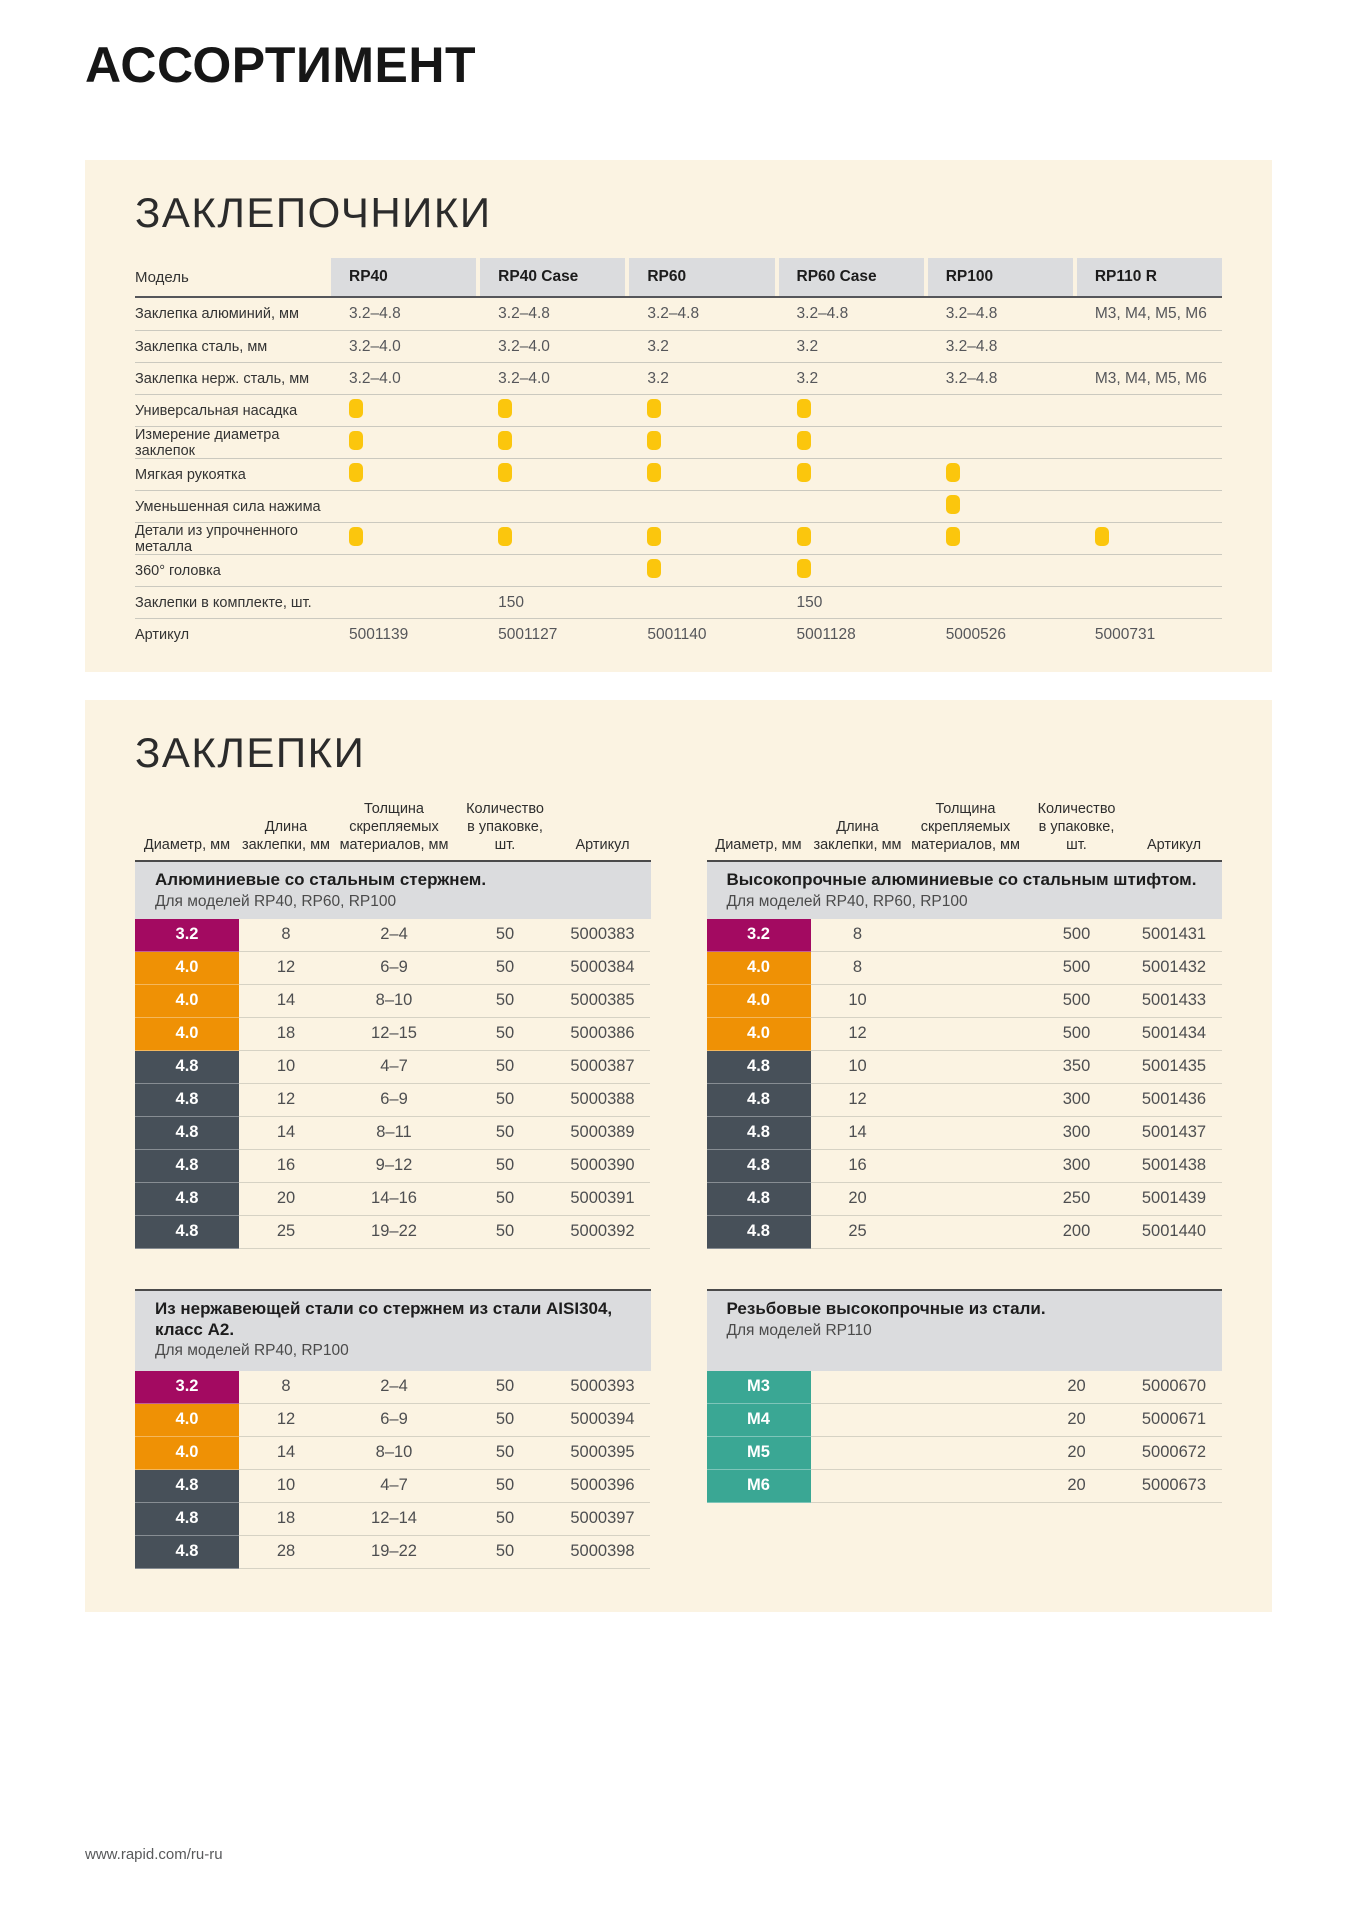 This screenshot has width=1357, height=1920. I want to click on spec-cell-rp60-case: 3.2, so click(807, 378).